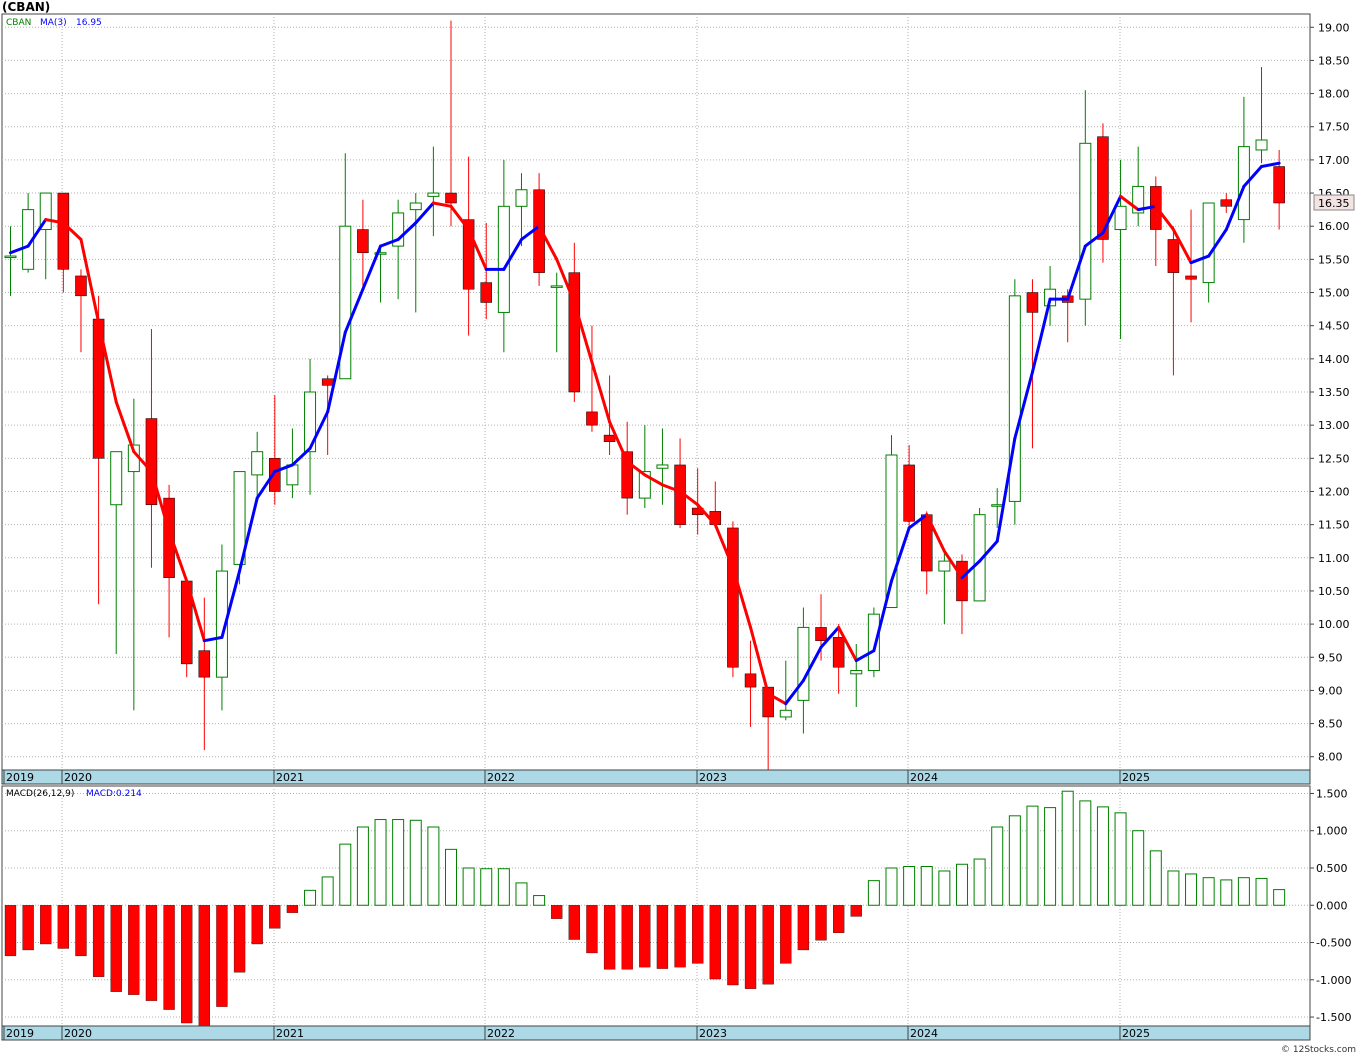 The image size is (1360, 1060). What do you see at coordinates (1318, 1050) in the screenshot?
I see `watermark: © 12Stocks.com` at bounding box center [1318, 1050].